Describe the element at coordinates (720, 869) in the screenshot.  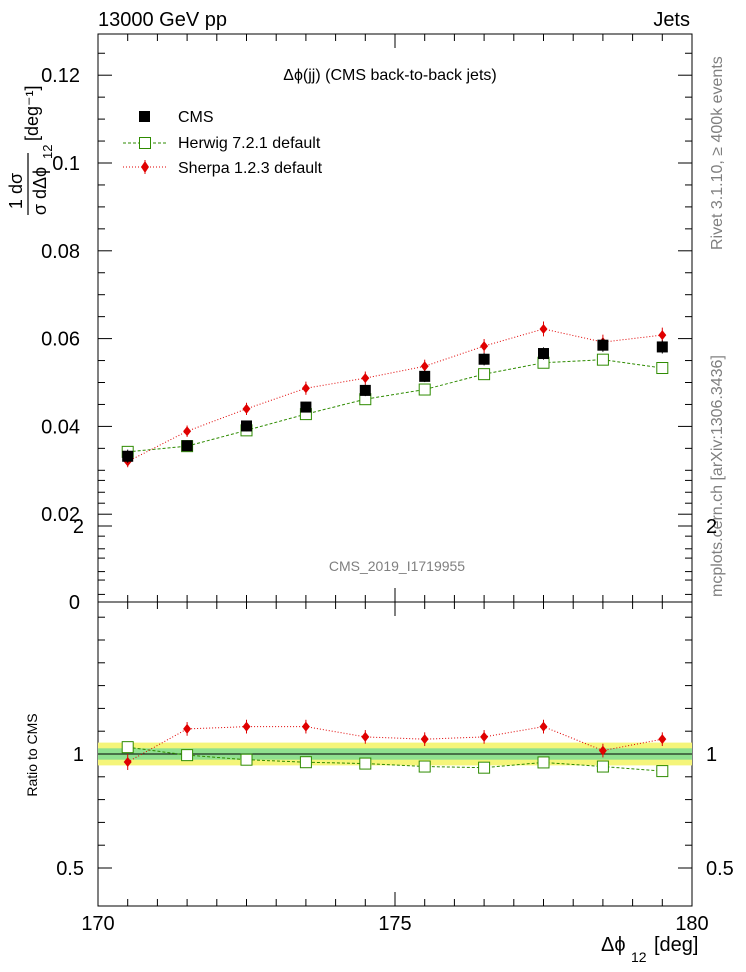
I see `ratio-y-tick-label-right: 0.5` at that location.